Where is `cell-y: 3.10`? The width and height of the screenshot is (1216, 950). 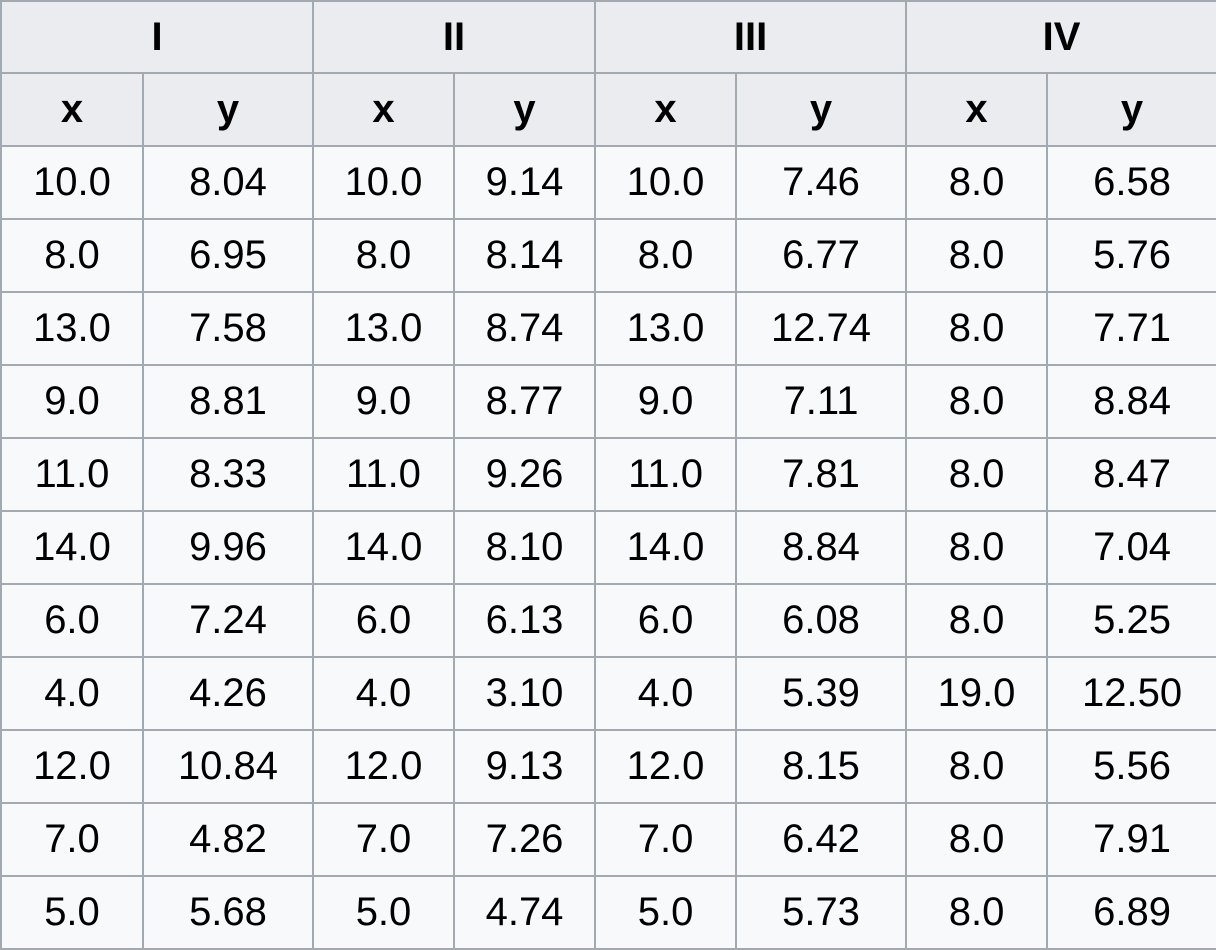 cell-y: 3.10 is located at coordinates (524, 693).